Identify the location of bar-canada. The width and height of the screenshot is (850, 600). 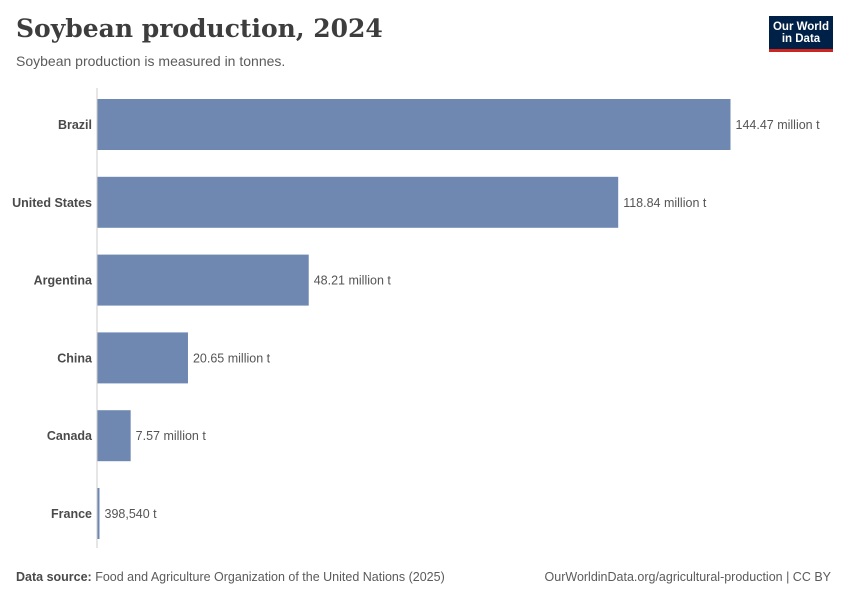
(114, 436).